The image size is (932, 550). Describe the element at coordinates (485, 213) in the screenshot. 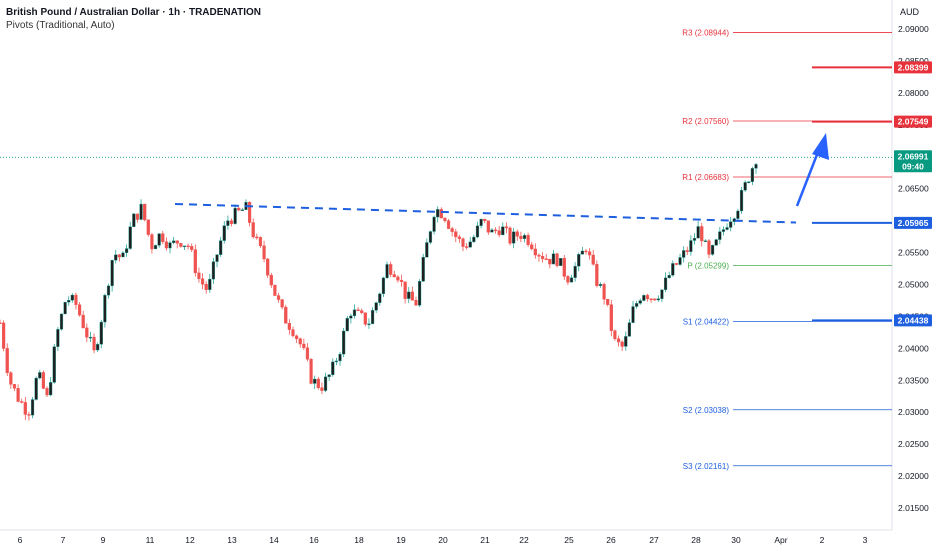

I see `trendline-dashed` at that location.